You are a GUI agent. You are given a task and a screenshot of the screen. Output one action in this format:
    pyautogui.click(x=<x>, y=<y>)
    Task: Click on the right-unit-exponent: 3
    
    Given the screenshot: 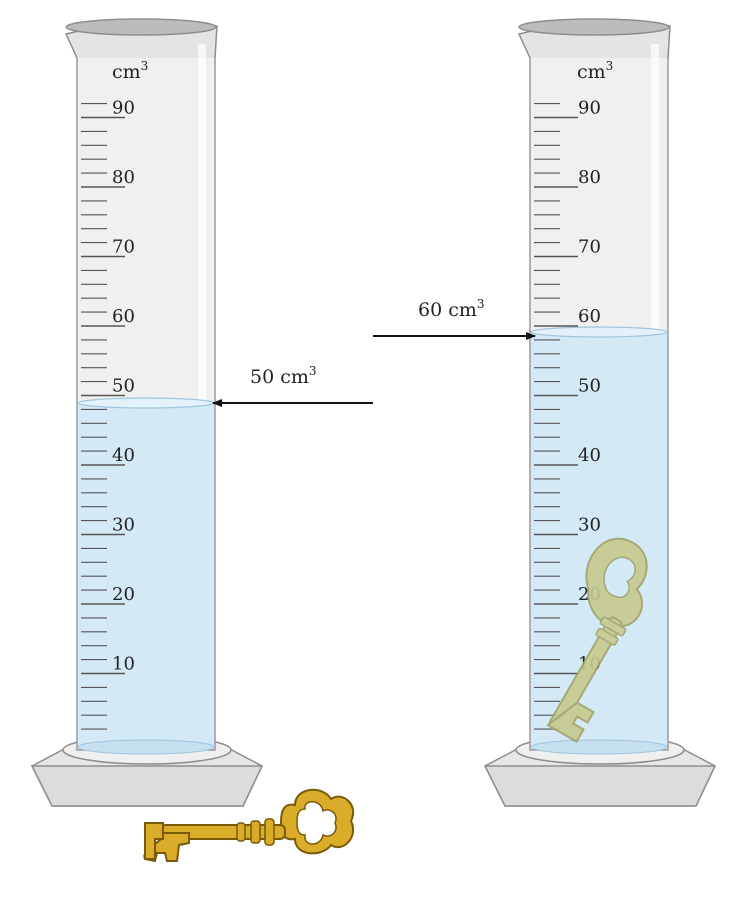 What is the action you would take?
    pyautogui.click(x=610, y=66)
    